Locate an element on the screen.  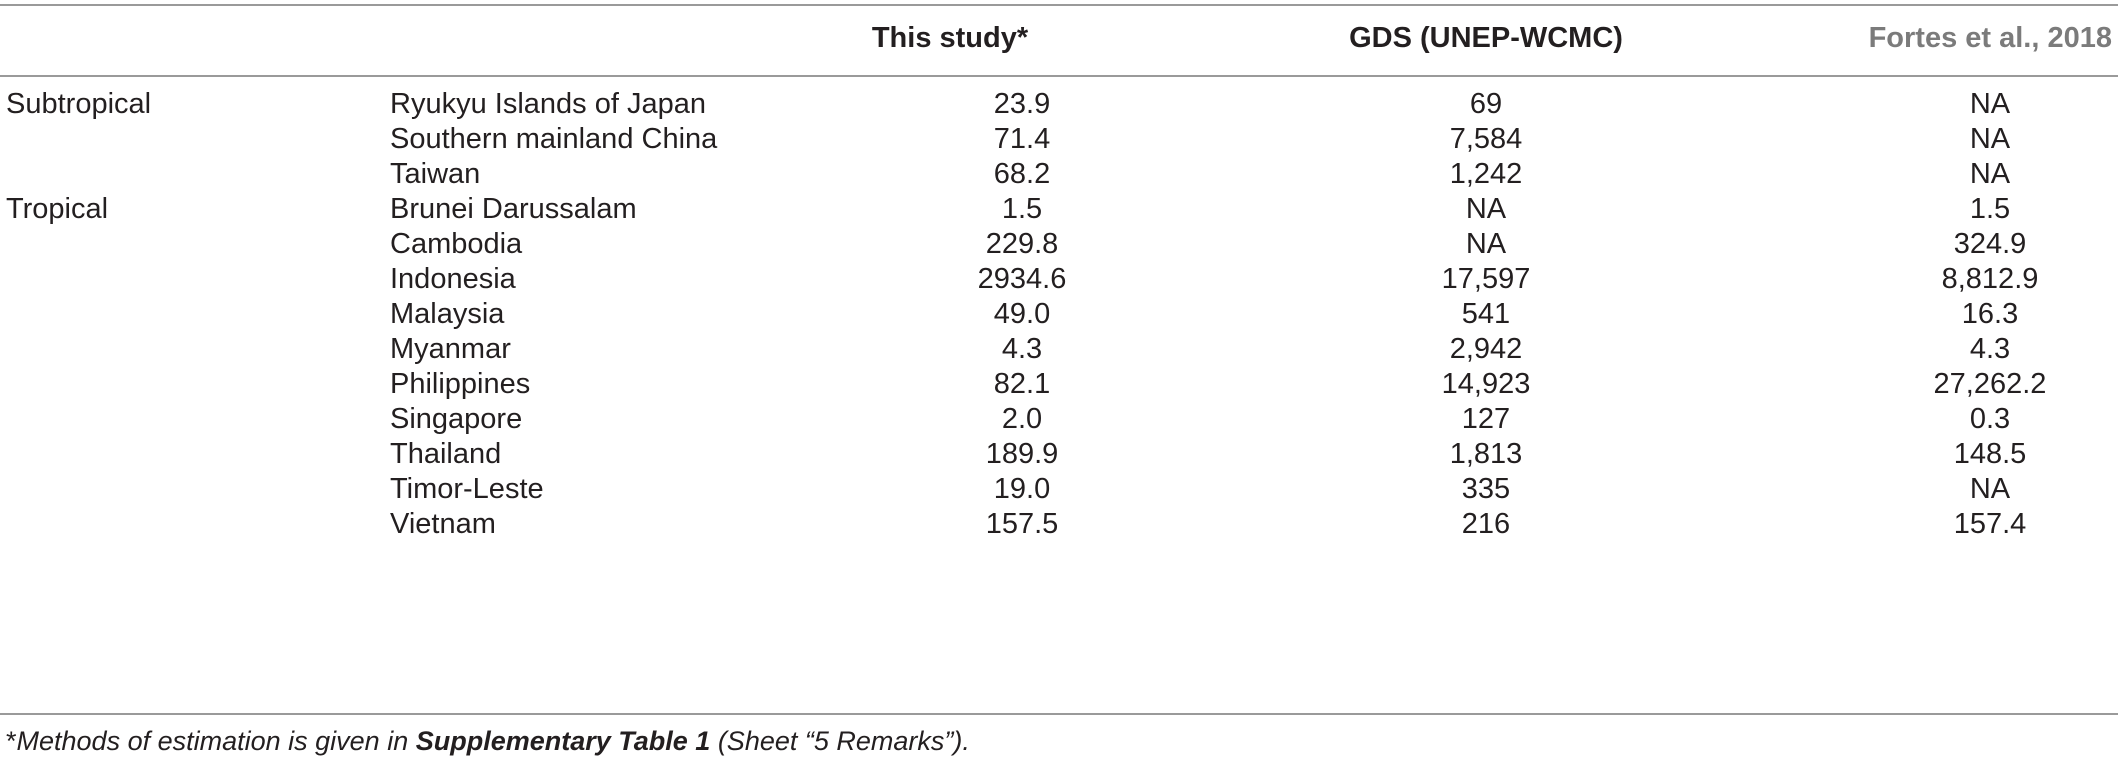
country-cell: Brunei Darussalam is located at coordinates (513, 209).